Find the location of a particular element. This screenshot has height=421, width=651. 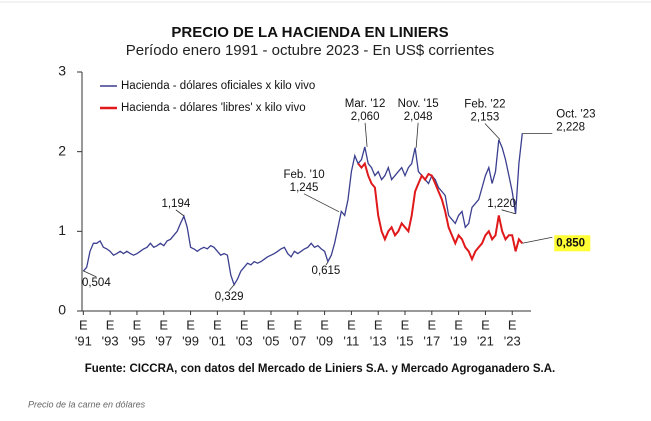

annotation-value: 1,220 is located at coordinates (501, 204).